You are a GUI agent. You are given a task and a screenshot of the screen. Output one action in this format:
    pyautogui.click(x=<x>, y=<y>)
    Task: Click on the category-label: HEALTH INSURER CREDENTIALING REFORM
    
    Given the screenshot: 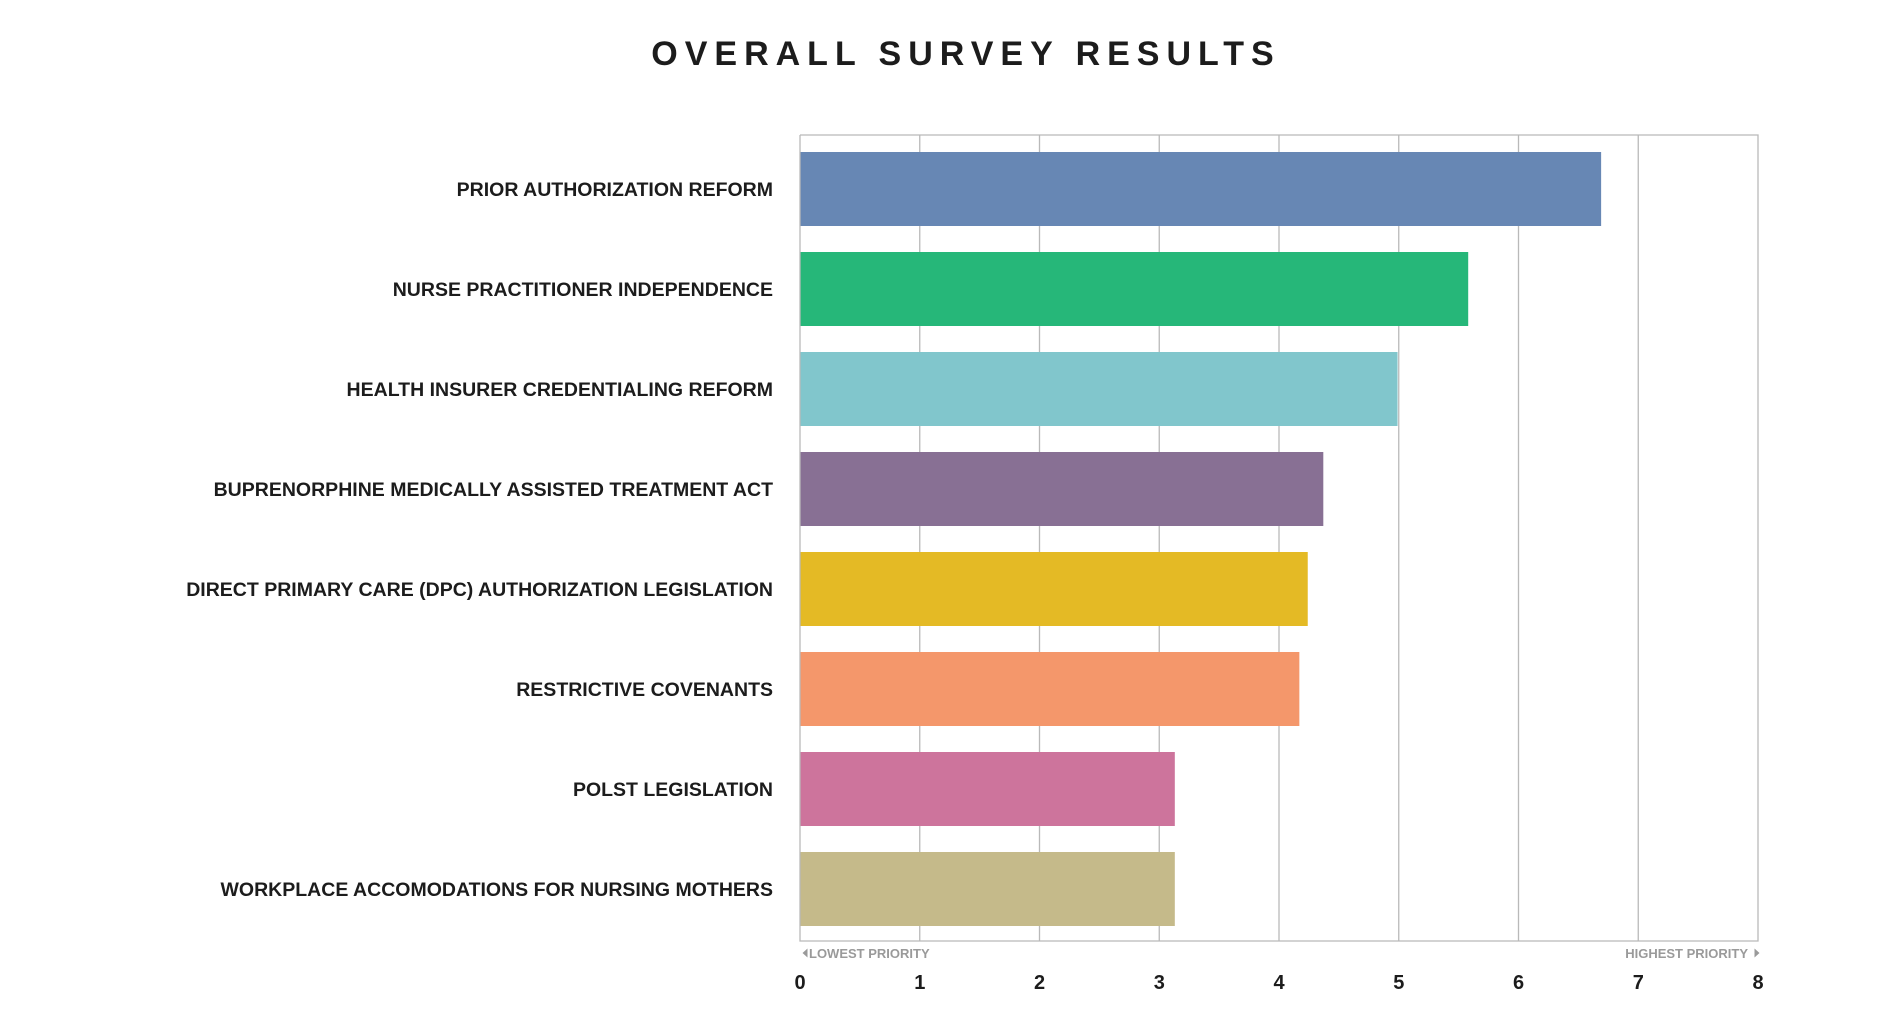 What is the action you would take?
    pyautogui.click(x=560, y=390)
    